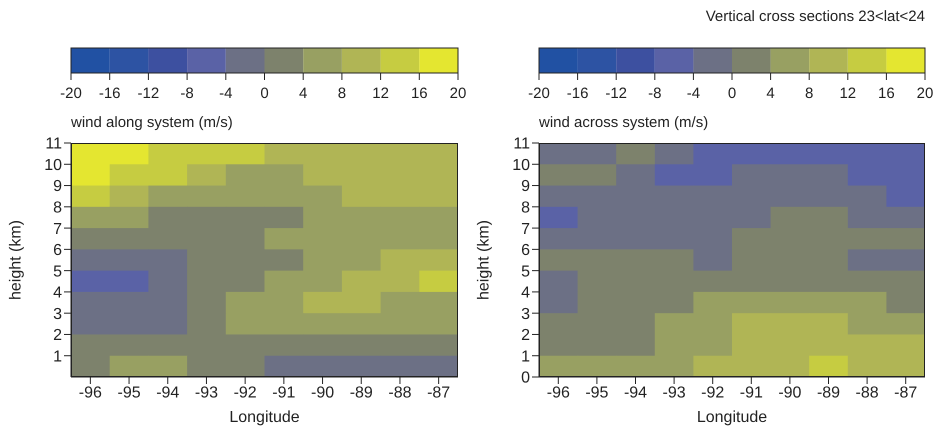 This screenshot has width=935, height=438. Describe the element at coordinates (152, 122) in the screenshot. I see `color-bar-title: wind along system (m/s)` at that location.